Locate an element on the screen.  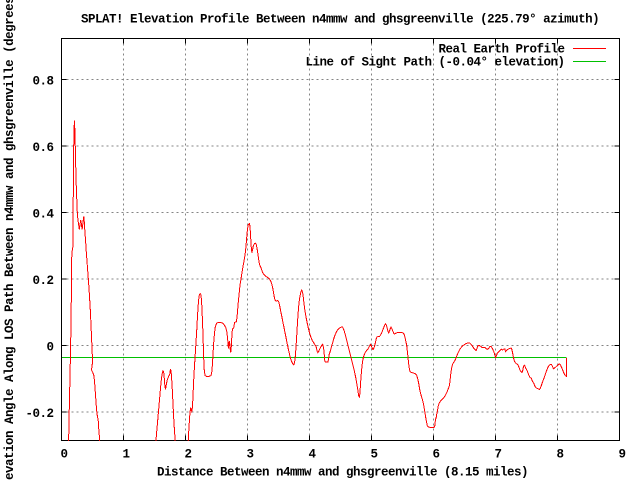
svg-text: 7 is located at coordinates (497, 455).